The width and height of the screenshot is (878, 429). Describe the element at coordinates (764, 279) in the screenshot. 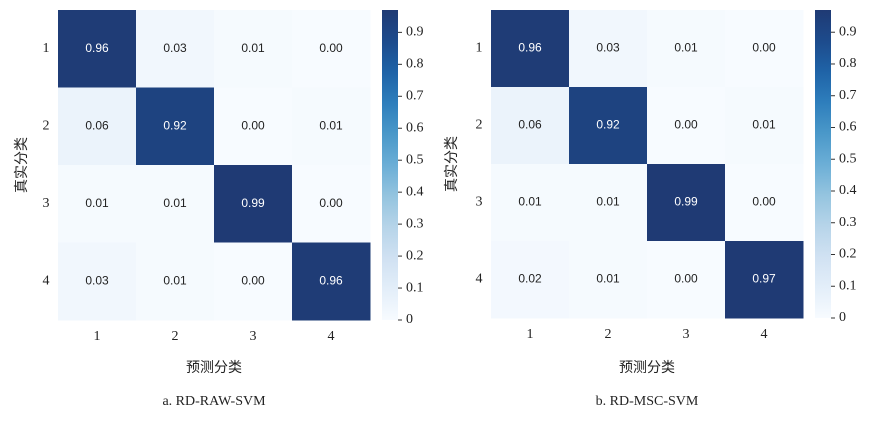

I see `cell-label: 0.97` at that location.